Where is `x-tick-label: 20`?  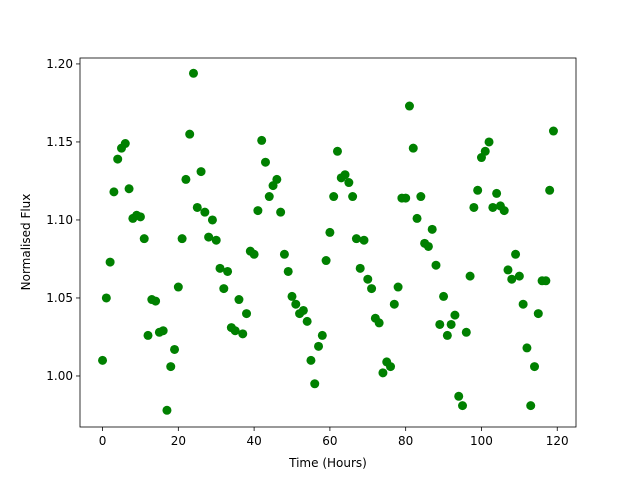 x-tick-label: 20 is located at coordinates (178, 441).